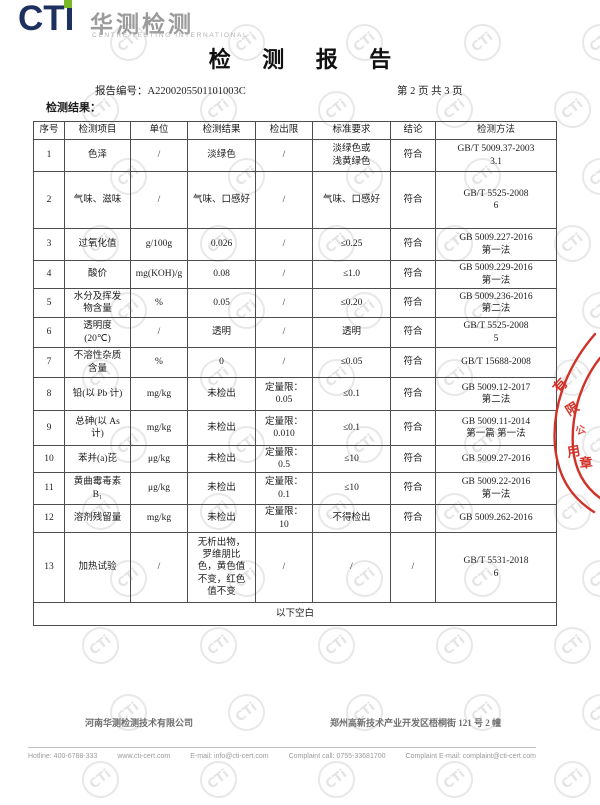  Describe the element at coordinates (351, 428) in the screenshot. I see `table-cell: ≤0.1` at that location.